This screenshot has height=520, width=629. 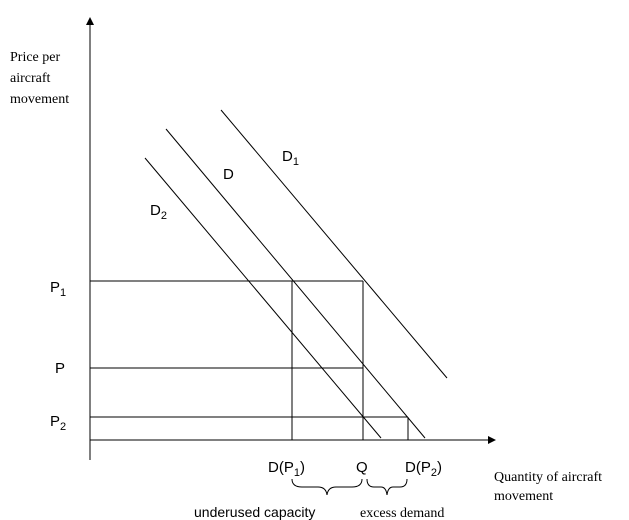 What do you see at coordinates (387, 487) in the screenshot?
I see `brace-excess-demand` at bounding box center [387, 487].